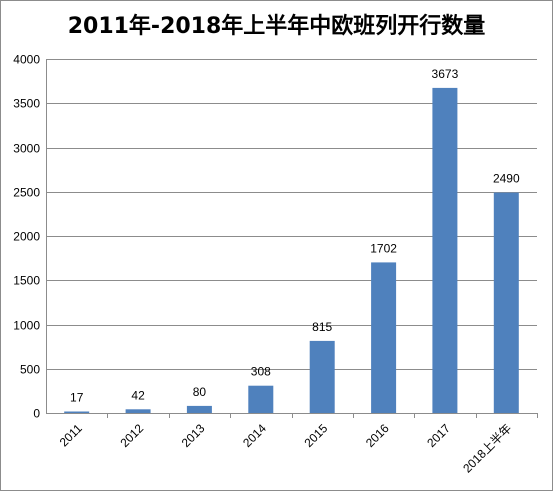 This screenshot has height=491, width=553. What do you see at coordinates (438, 435) in the screenshot?
I see `x-tick-label: 2017` at bounding box center [438, 435].